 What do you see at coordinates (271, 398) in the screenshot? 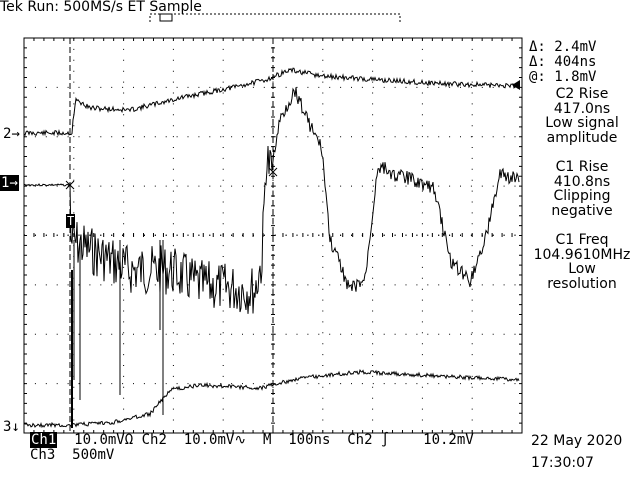
I see `ch3-trace` at bounding box center [271, 398].